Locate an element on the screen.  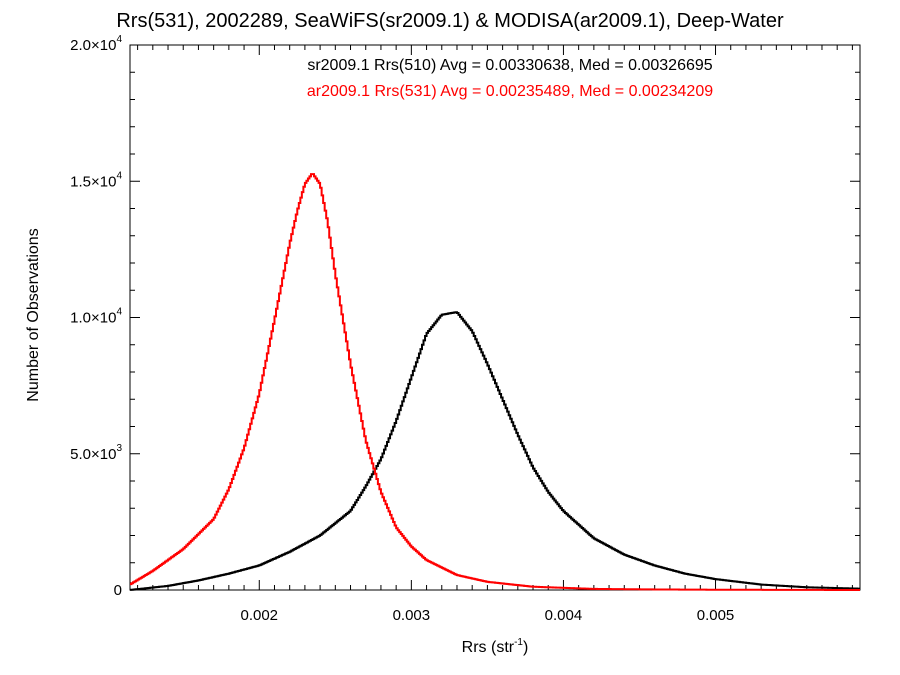
x-tick-label-3: 0.005 is located at coordinates (716, 615).